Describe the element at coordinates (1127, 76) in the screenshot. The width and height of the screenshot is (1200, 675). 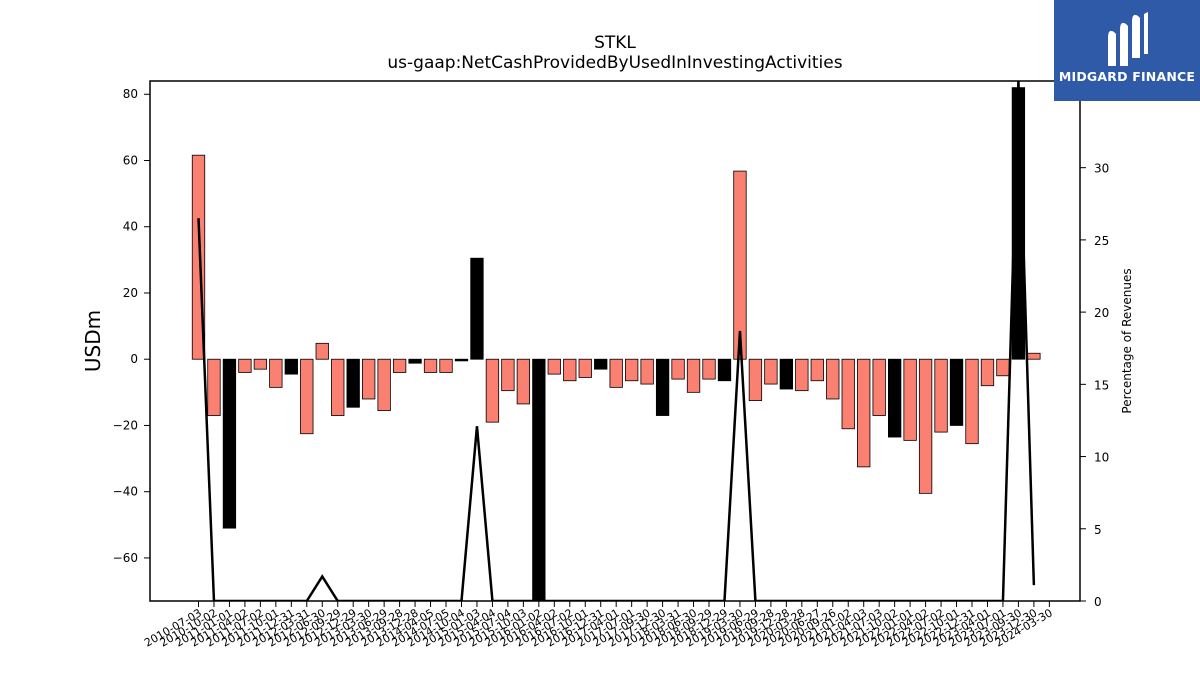
I see `brand-name: MIDGARD FINANCE` at that location.